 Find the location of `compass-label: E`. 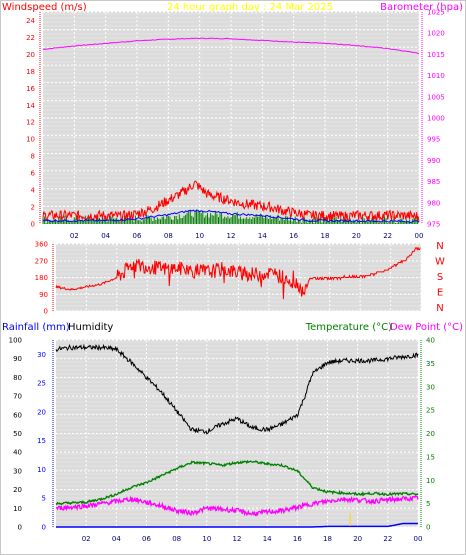

compass-label: E is located at coordinates (440, 293).